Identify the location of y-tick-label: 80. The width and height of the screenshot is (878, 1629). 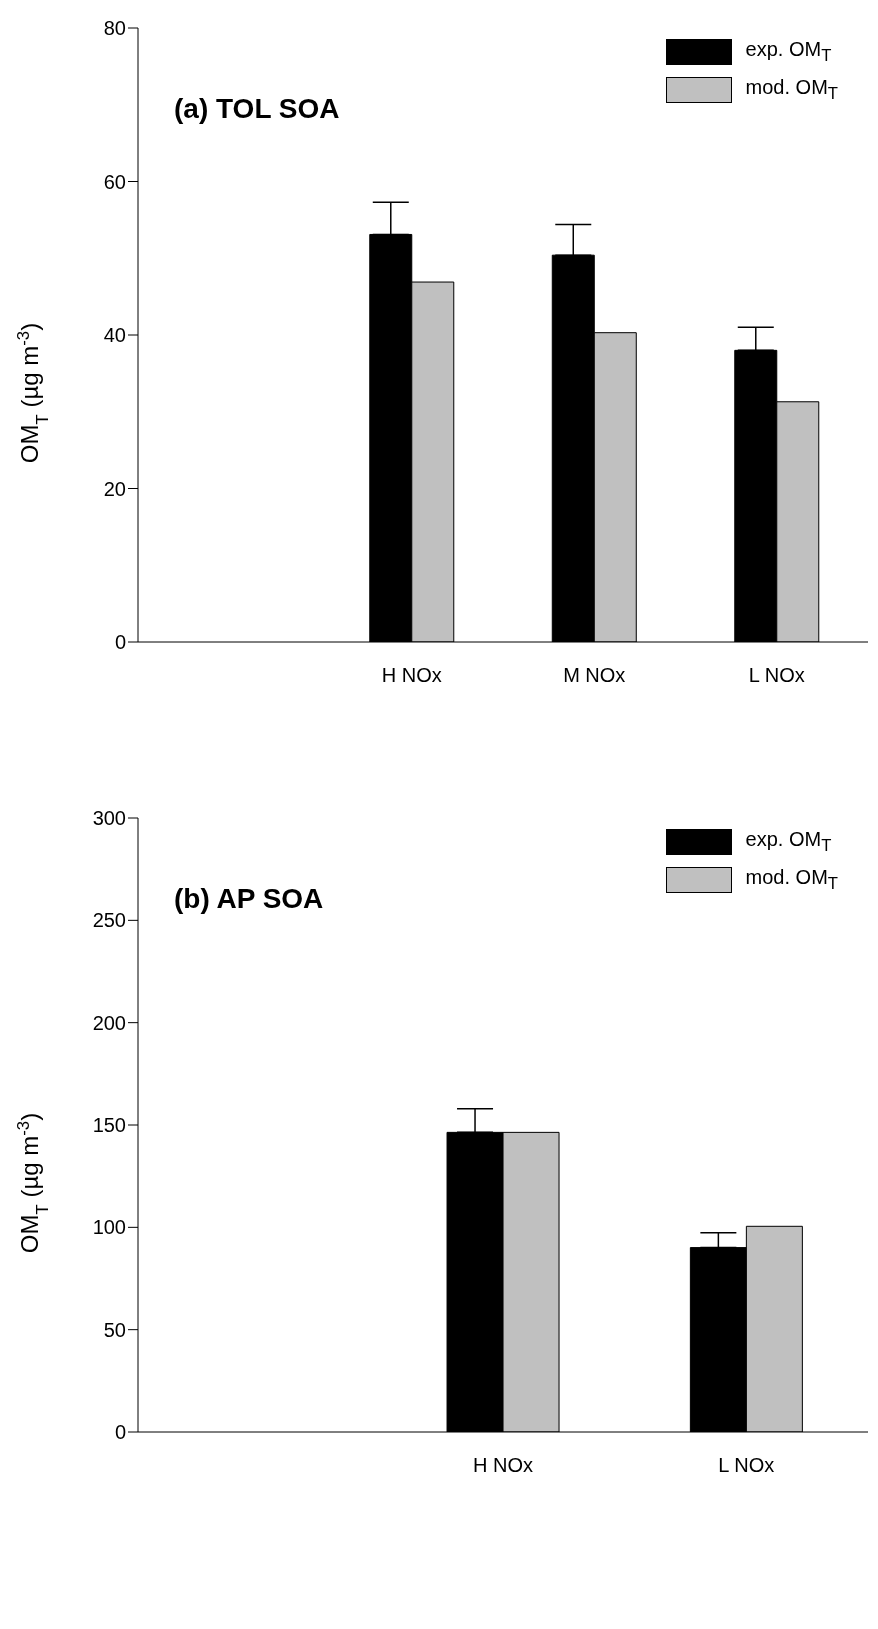
(114, 28).